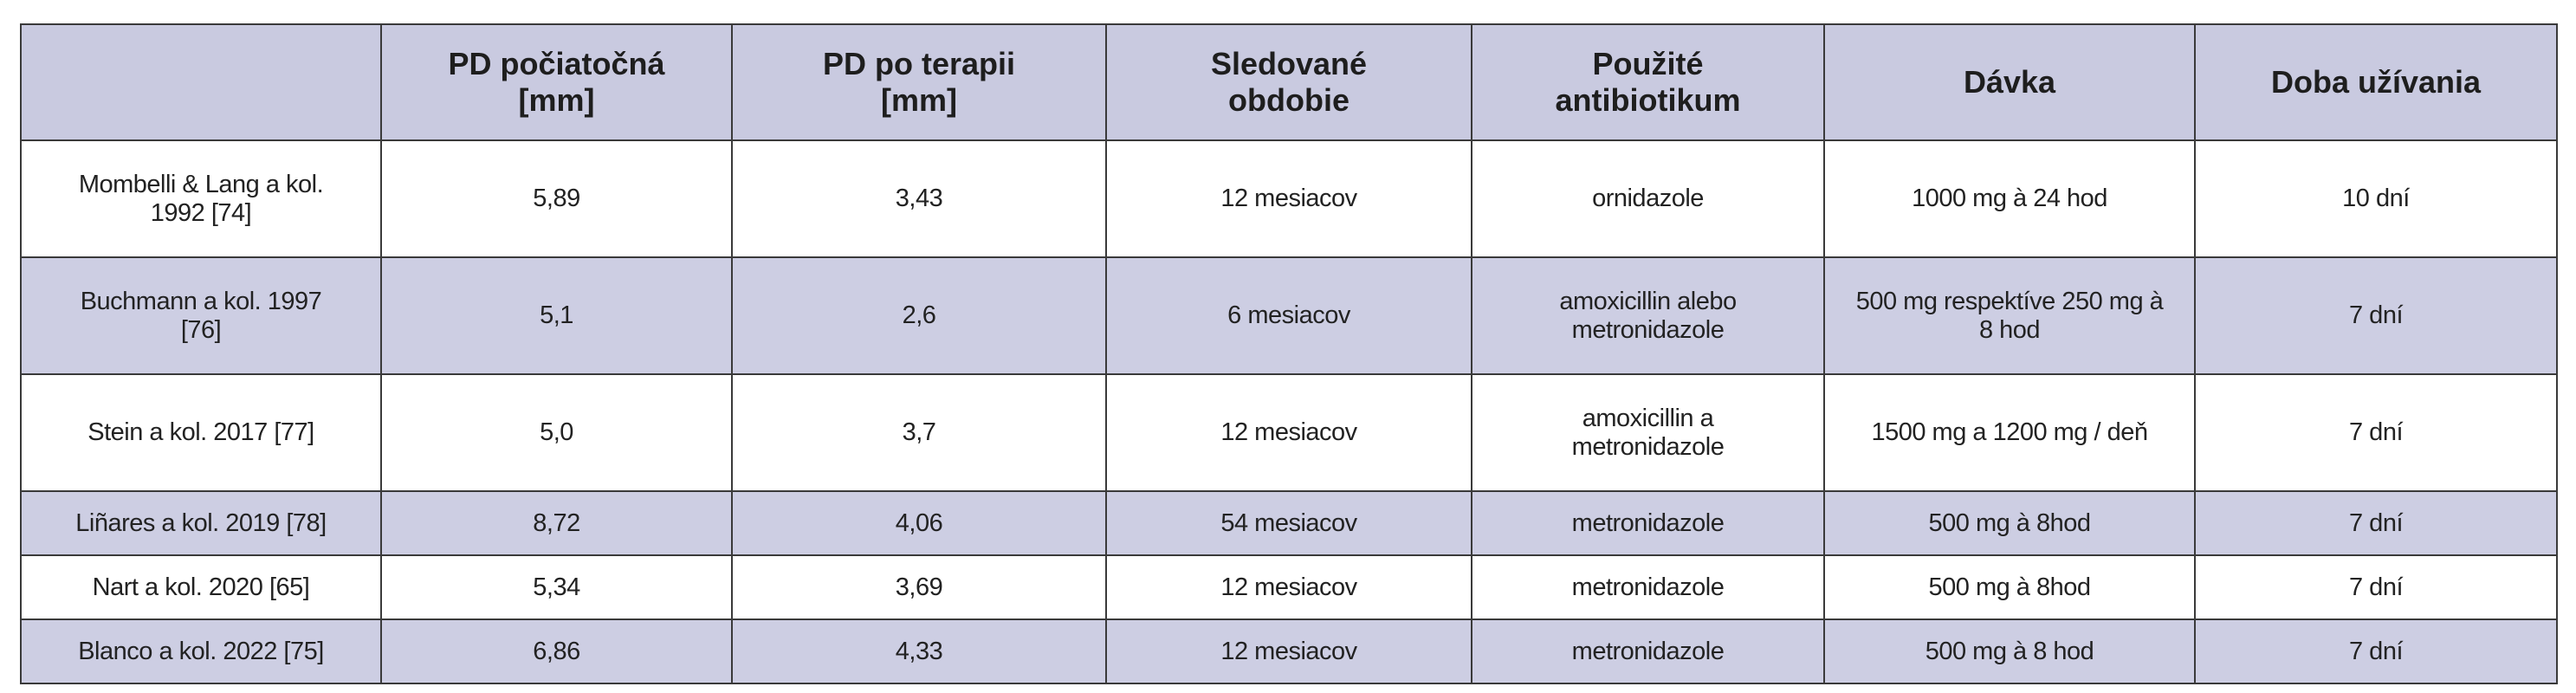 The width and height of the screenshot is (2576, 693). I want to click on table-cell: 500 mg respektíve 250 mg à 8 hod, so click(2009, 315).